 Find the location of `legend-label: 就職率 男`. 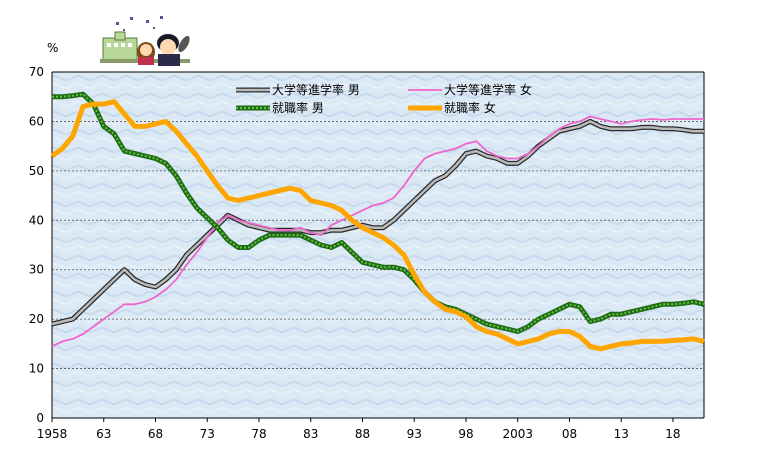

legend-label: 就職率 男 is located at coordinates (298, 107).